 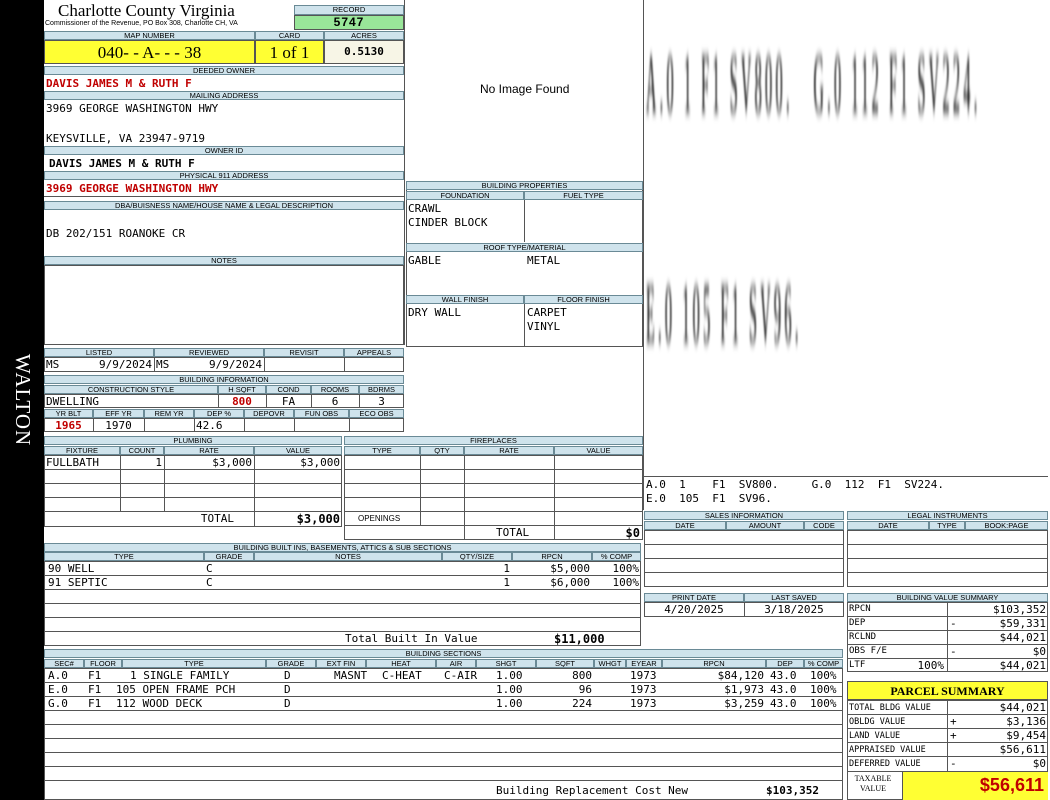 I want to click on ps-label-total-bldg: TOTAL BLDG VALUE, so click(x=890, y=708).